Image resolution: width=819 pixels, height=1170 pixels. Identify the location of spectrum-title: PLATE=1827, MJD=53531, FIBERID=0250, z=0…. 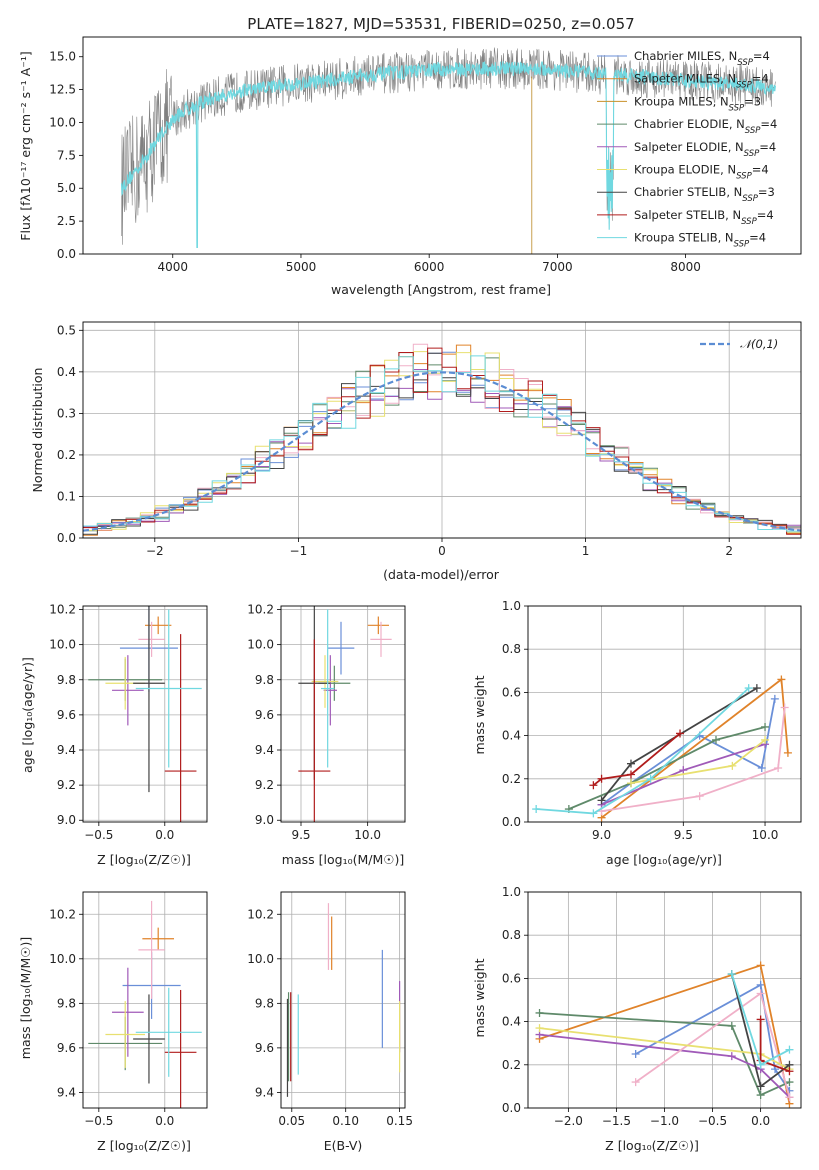
(440, 24).